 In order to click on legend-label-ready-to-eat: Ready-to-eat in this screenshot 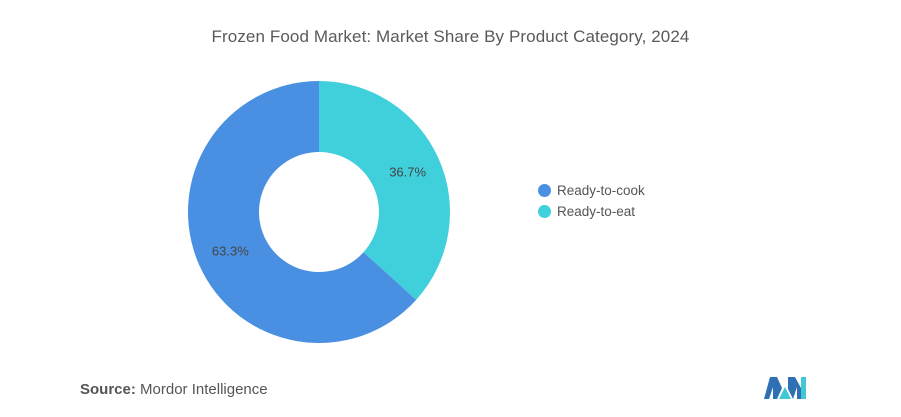, I will do `click(596, 211)`.